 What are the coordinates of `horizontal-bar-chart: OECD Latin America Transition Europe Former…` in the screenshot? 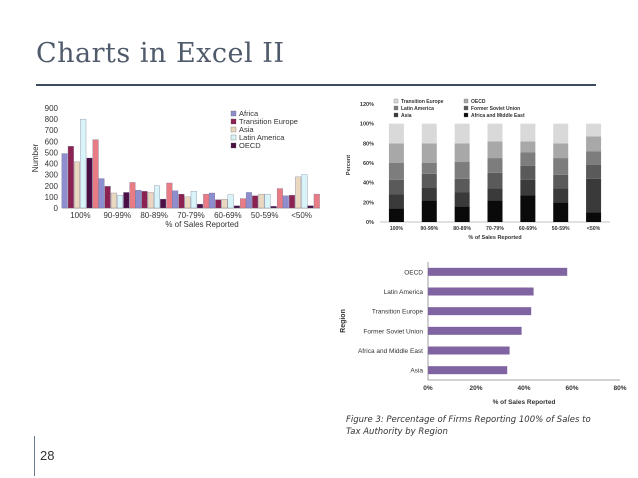 It's located at (483, 334).